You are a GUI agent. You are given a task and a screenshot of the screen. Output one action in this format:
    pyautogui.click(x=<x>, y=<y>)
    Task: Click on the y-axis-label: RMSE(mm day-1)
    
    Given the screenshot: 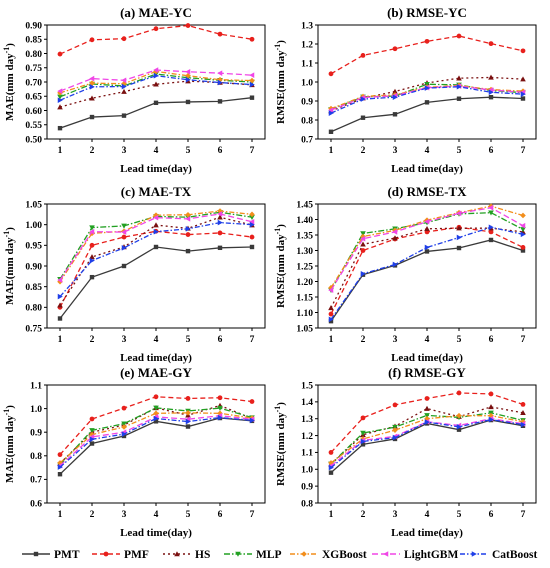 What is the action you would take?
    pyautogui.click(x=280, y=266)
    